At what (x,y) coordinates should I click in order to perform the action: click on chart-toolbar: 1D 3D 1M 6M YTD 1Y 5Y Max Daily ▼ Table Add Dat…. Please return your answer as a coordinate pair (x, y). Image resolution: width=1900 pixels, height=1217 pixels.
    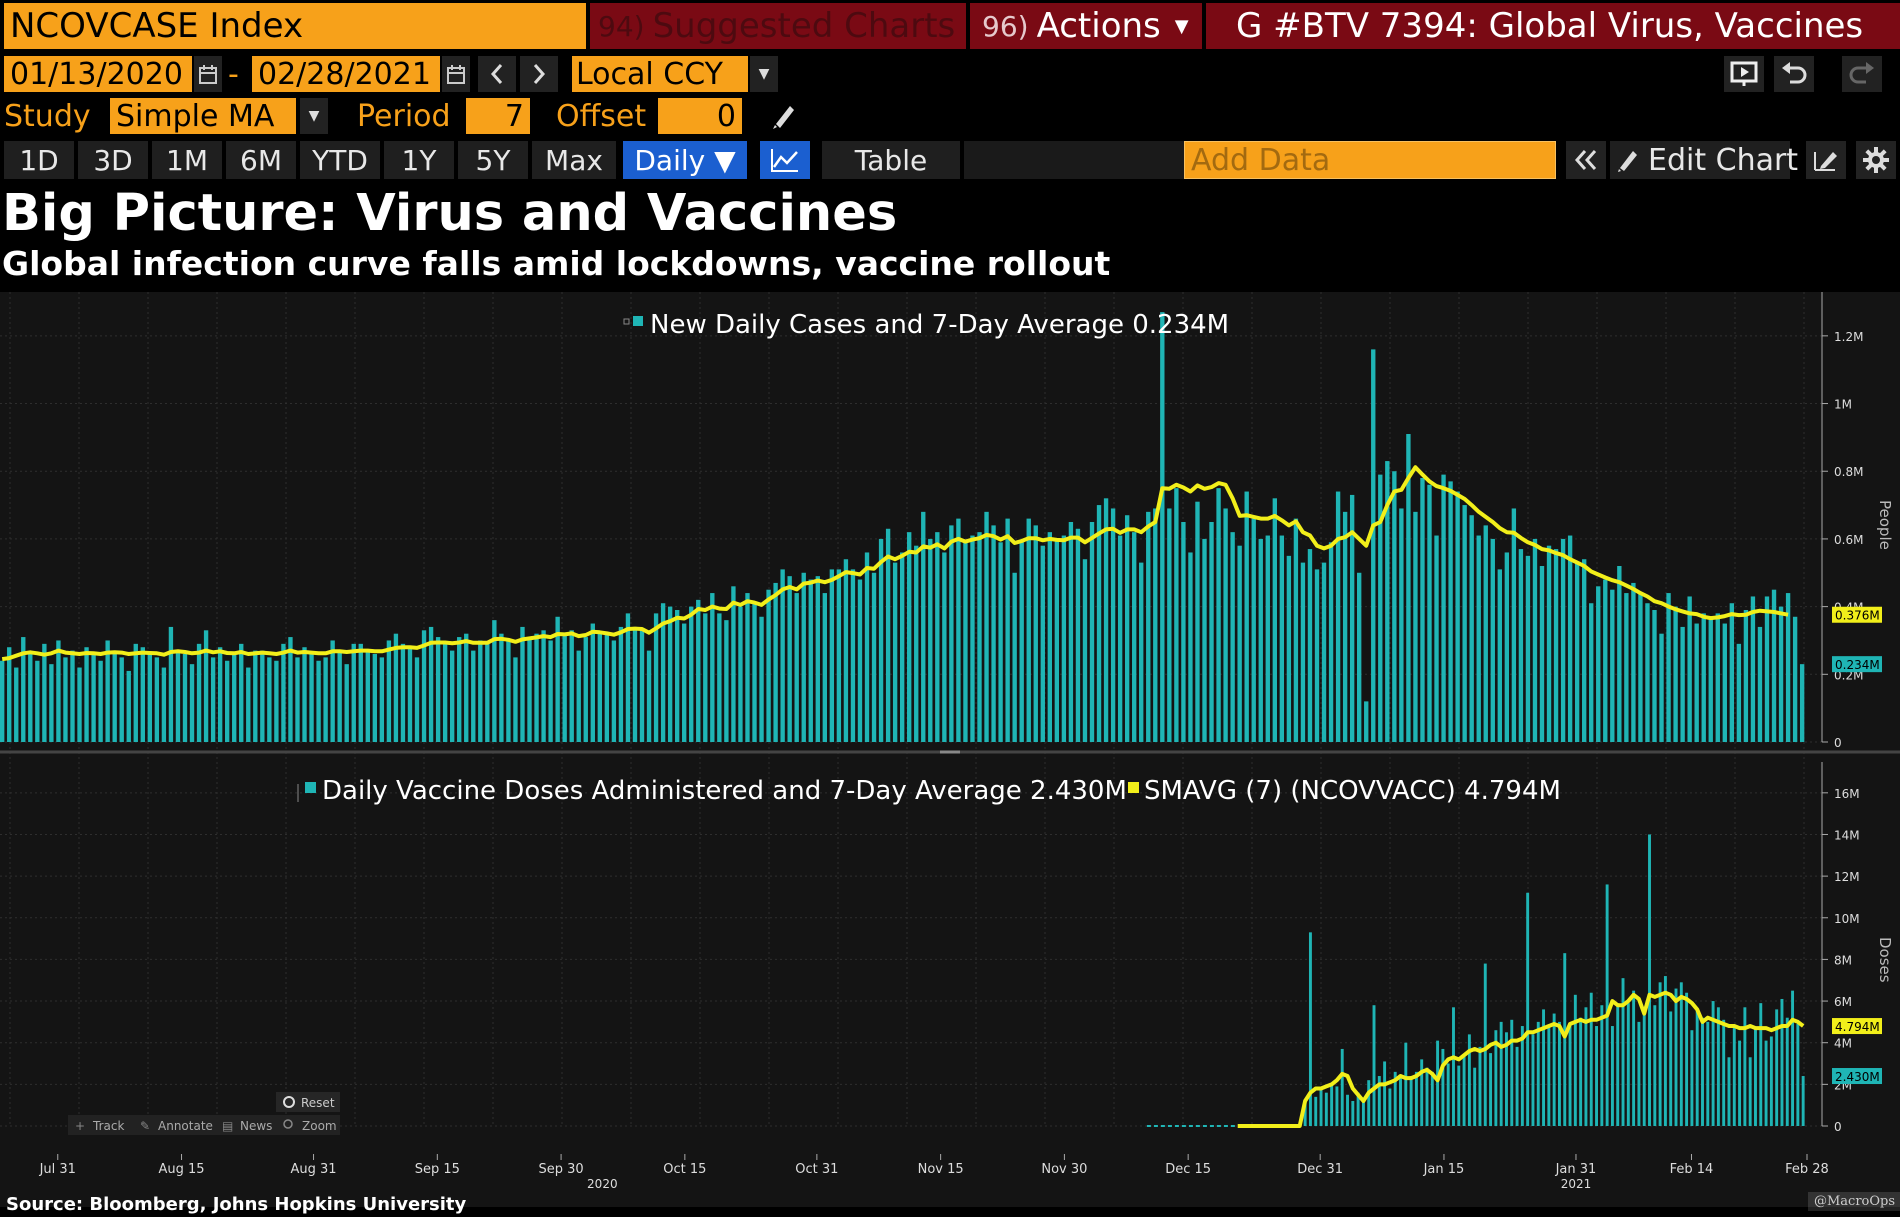
    Looking at the image, I should click on (950, 160).